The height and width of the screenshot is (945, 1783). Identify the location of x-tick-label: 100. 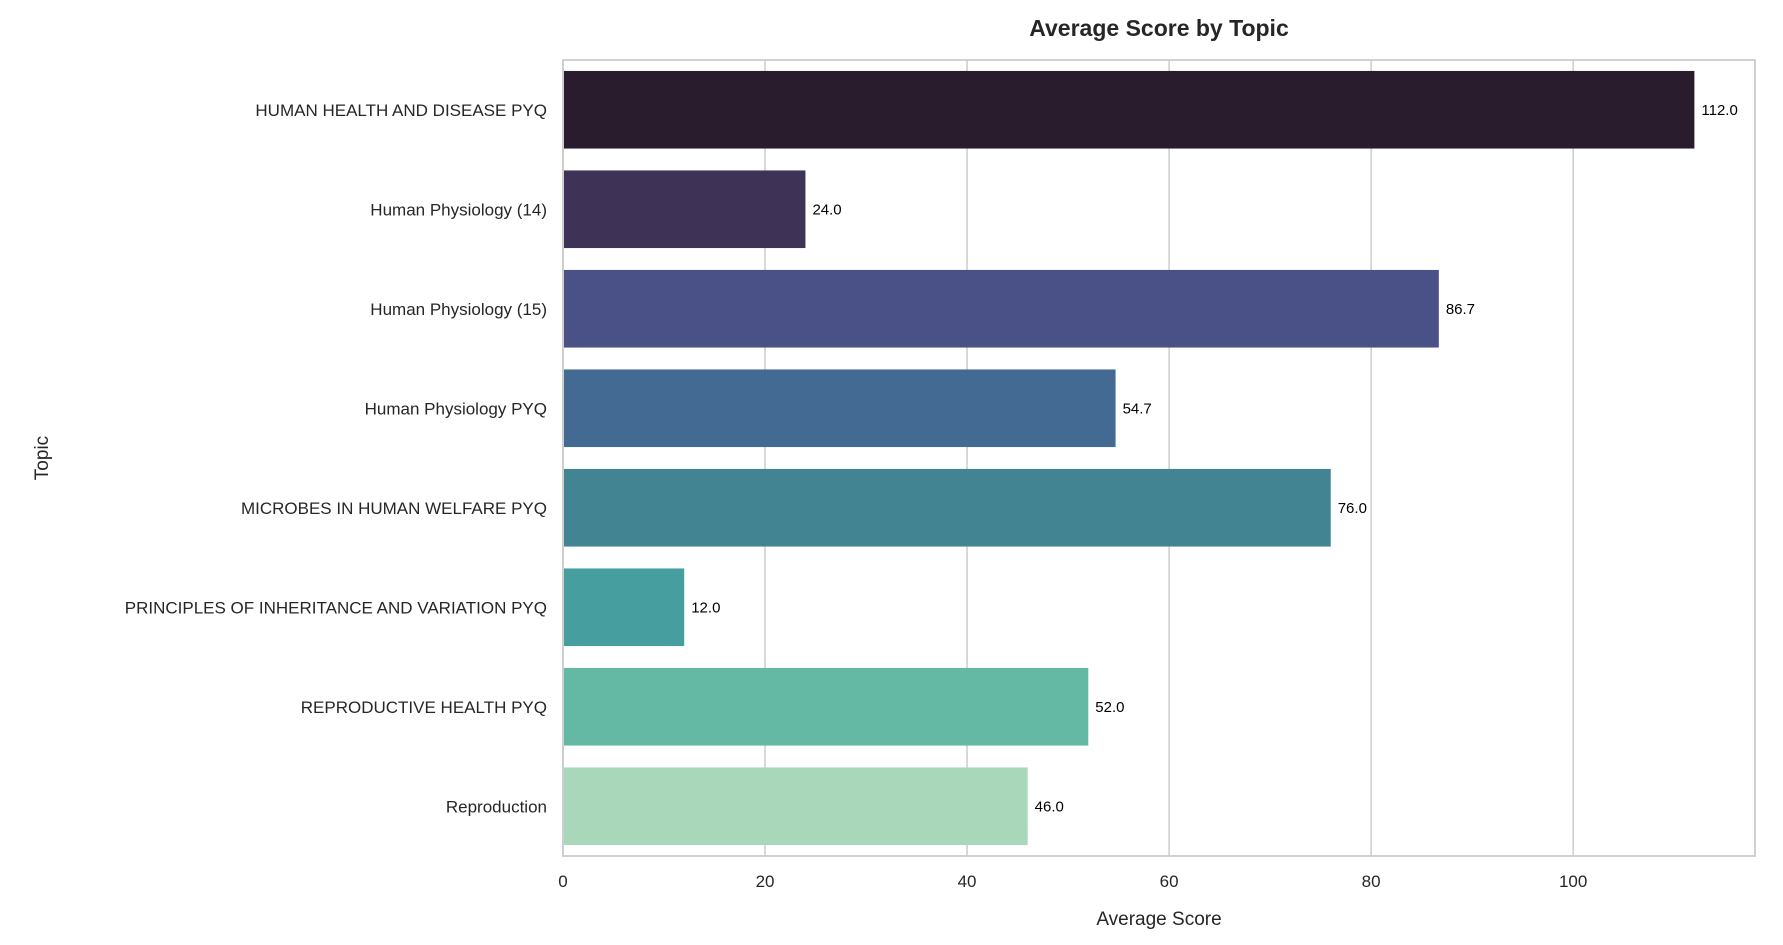
(1573, 881).